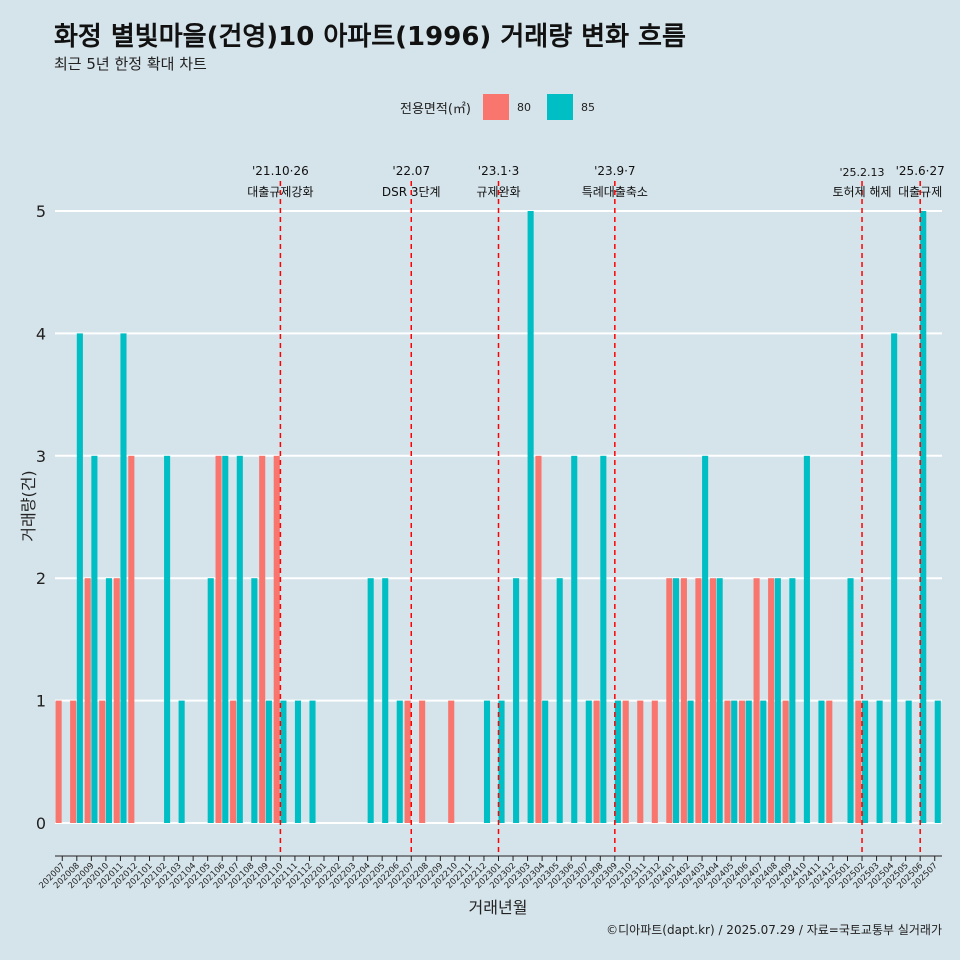  I want to click on y-tick-label-1: 1, so click(41, 701).